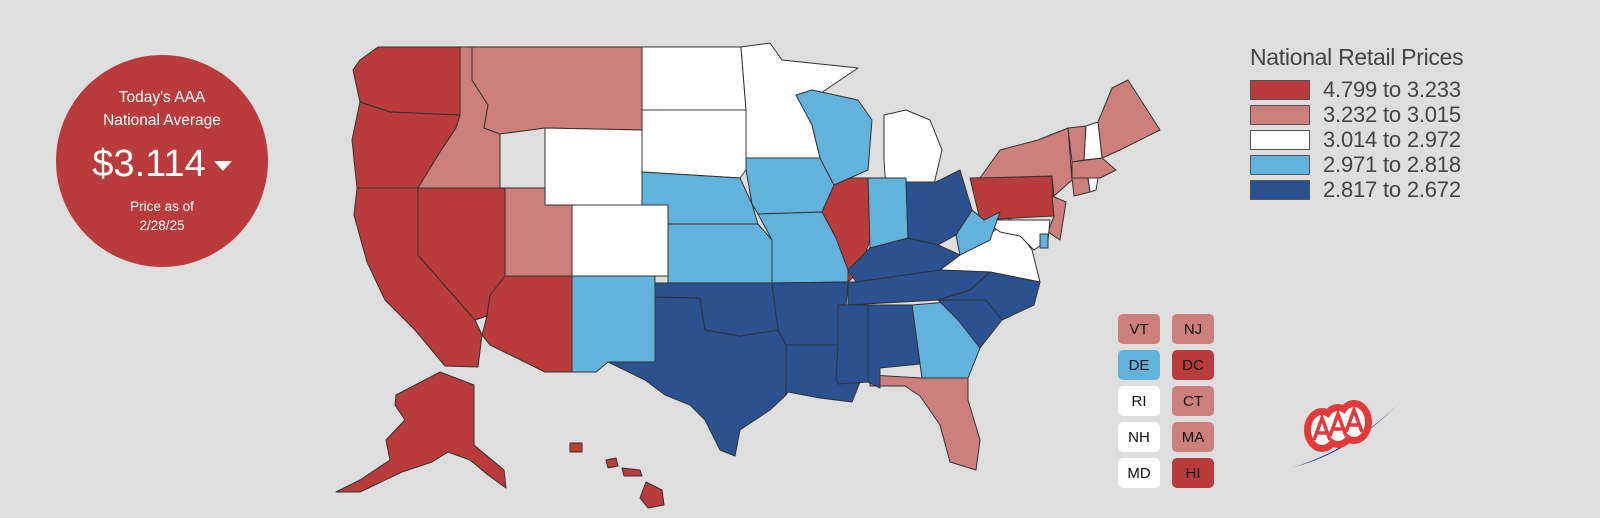 Image resolution: width=1600 pixels, height=518 pixels. What do you see at coordinates (162, 225) in the screenshot?
I see `average-date-line2: 2/28/25` at bounding box center [162, 225].